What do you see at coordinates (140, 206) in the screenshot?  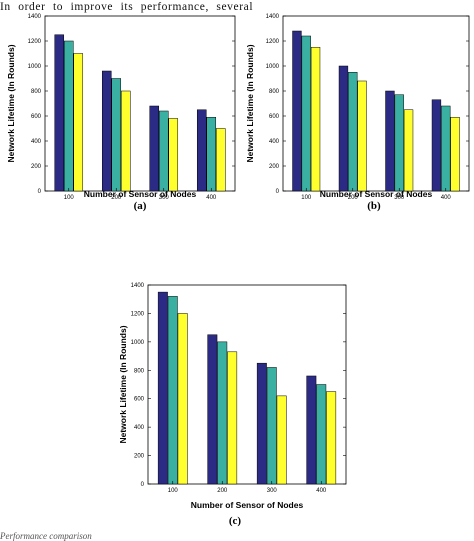 I see `figure-caption: (a)` at bounding box center [140, 206].